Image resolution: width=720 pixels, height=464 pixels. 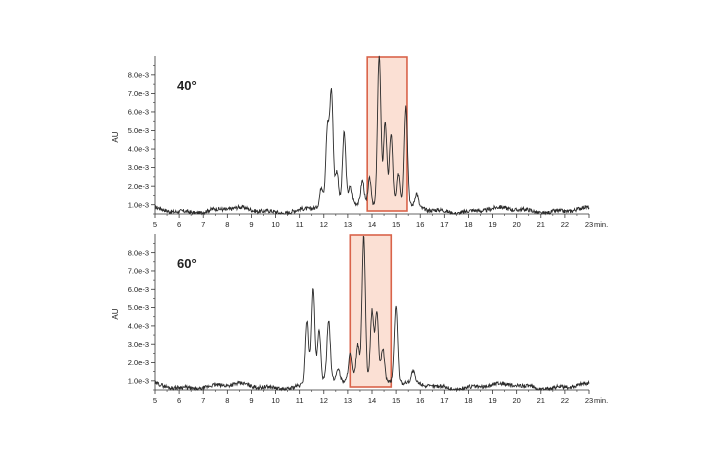 What do you see at coordinates (187, 85) in the screenshot?
I see `panel-title: 40°` at bounding box center [187, 85].